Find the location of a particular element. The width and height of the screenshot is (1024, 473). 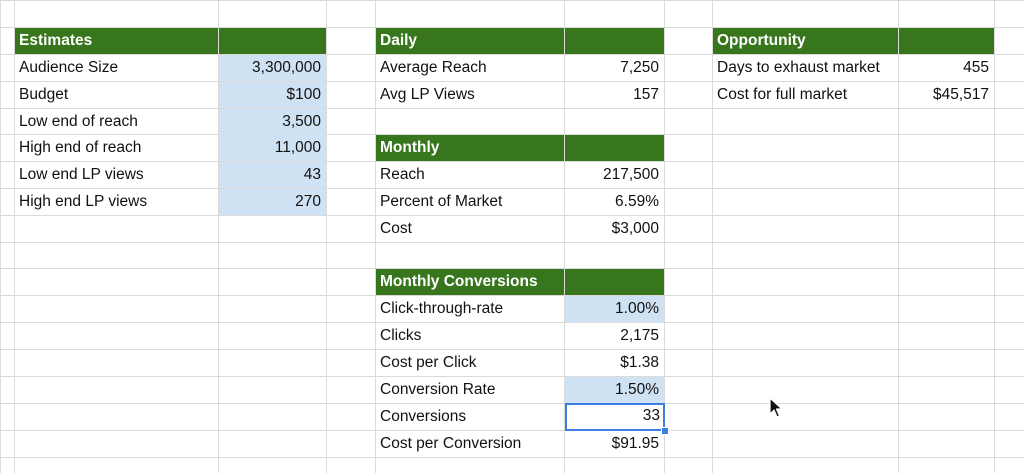

estimates-value-high-reach: 11,000 is located at coordinates (272, 148).